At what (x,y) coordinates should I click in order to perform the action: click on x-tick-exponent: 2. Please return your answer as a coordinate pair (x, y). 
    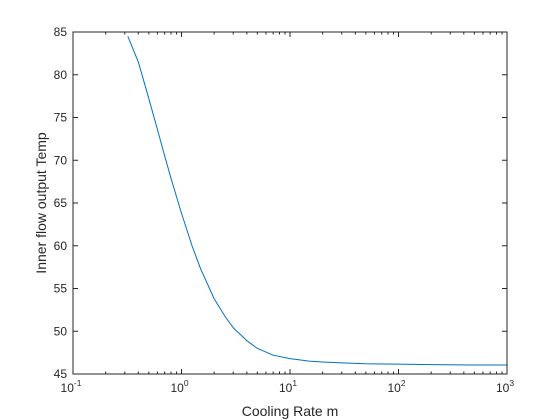
    Looking at the image, I should click on (403, 383).